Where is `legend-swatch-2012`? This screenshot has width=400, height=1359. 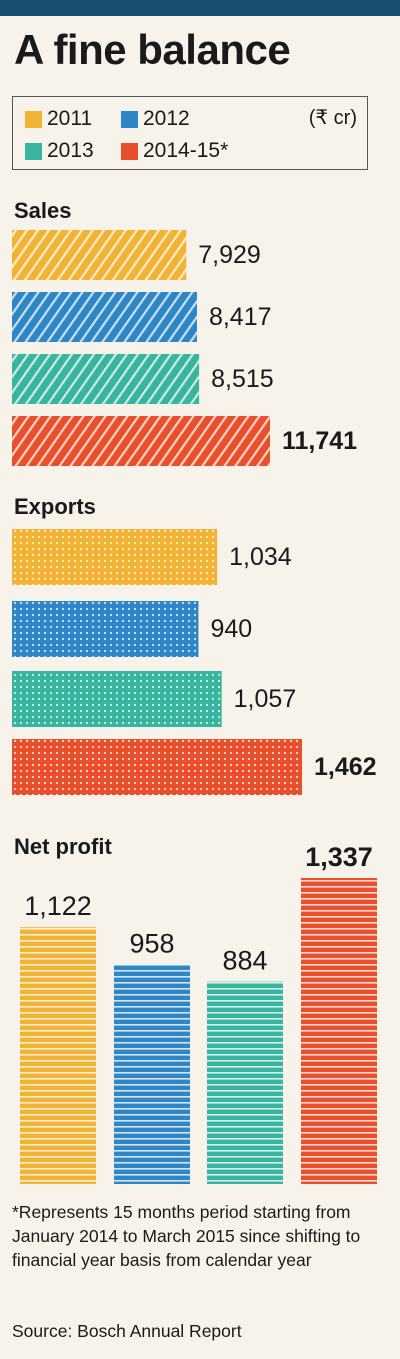
legend-swatch-2012 is located at coordinates (129, 119).